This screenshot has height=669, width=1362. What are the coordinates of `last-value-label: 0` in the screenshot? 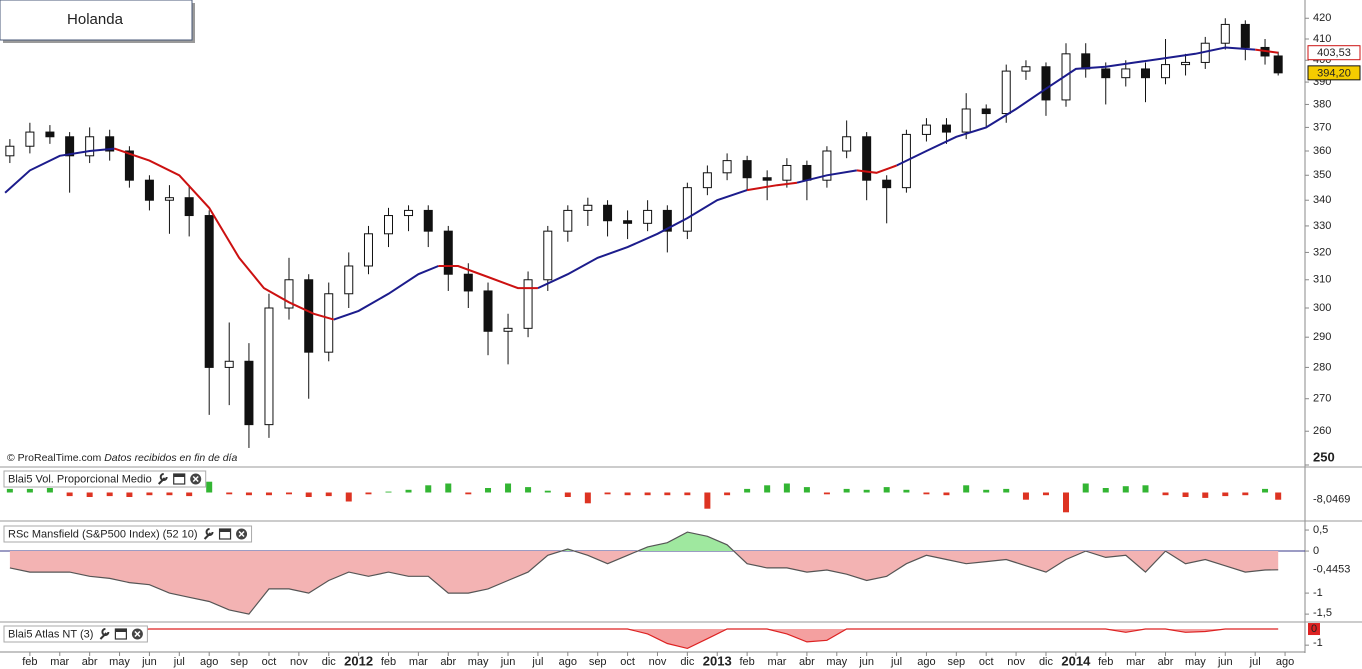 It's located at (1314, 629).